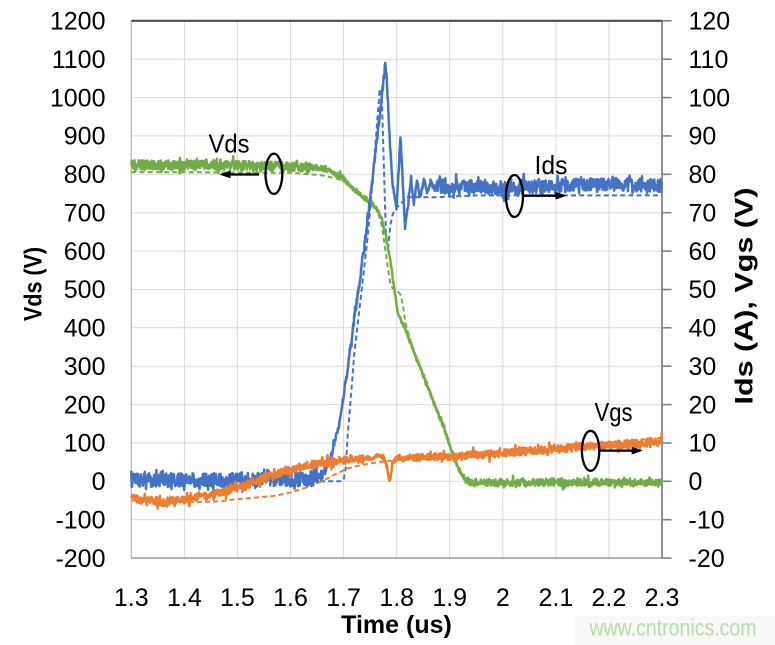  Describe the element at coordinates (396, 625) in the screenshot. I see `svg-text: Time (us)` at that location.